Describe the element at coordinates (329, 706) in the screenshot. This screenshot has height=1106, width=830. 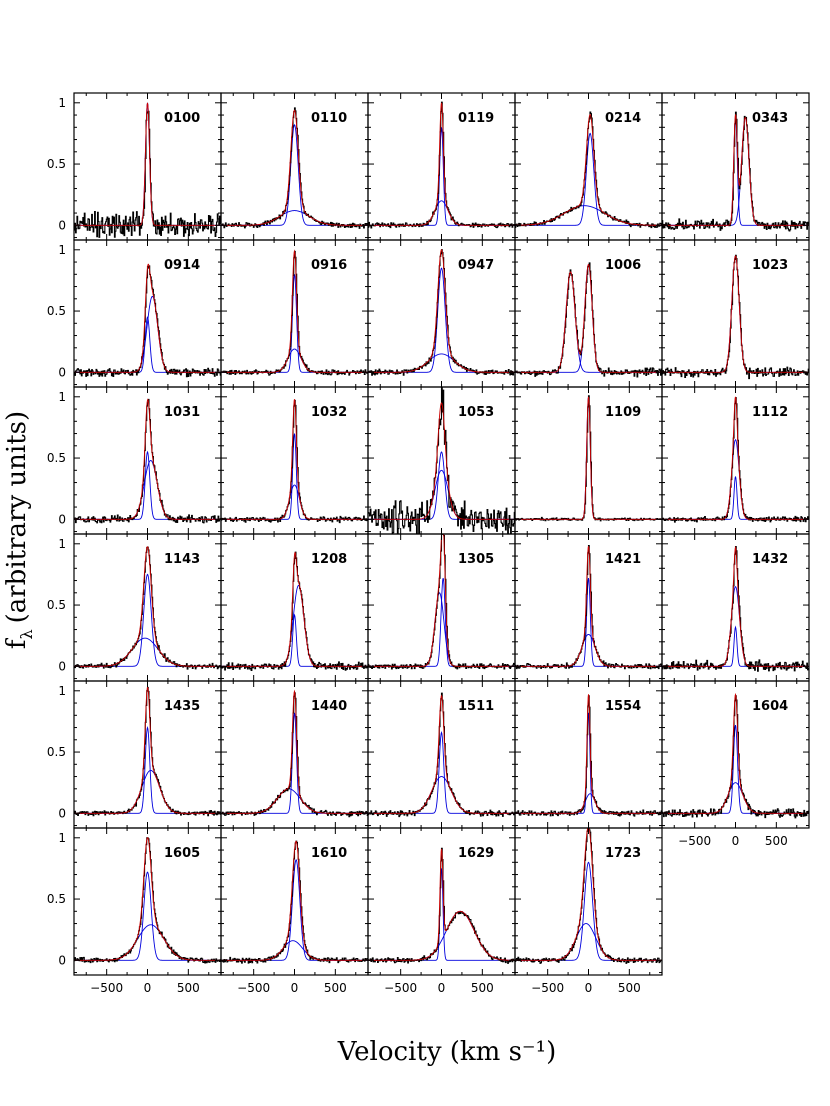
I see `panel-label: 1440` at that location.